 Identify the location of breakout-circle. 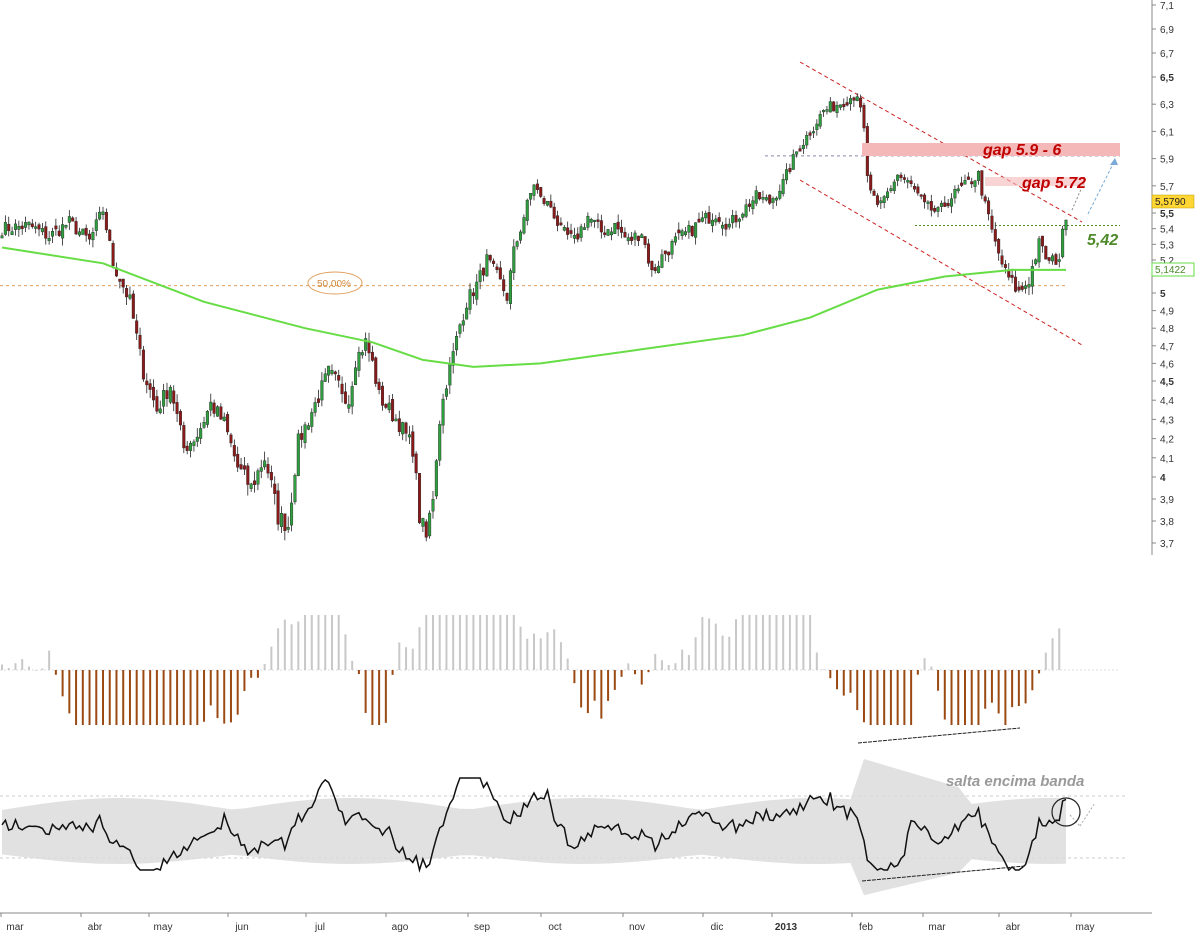
(1066, 812).